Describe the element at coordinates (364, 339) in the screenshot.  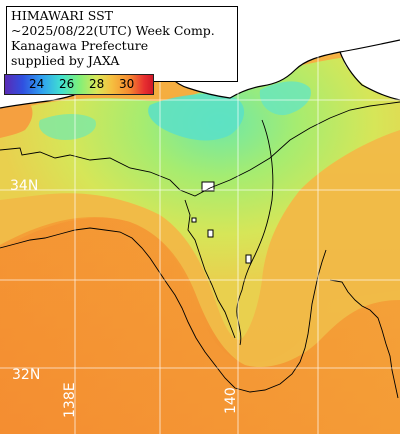
I see `contour-east-eddy` at that location.